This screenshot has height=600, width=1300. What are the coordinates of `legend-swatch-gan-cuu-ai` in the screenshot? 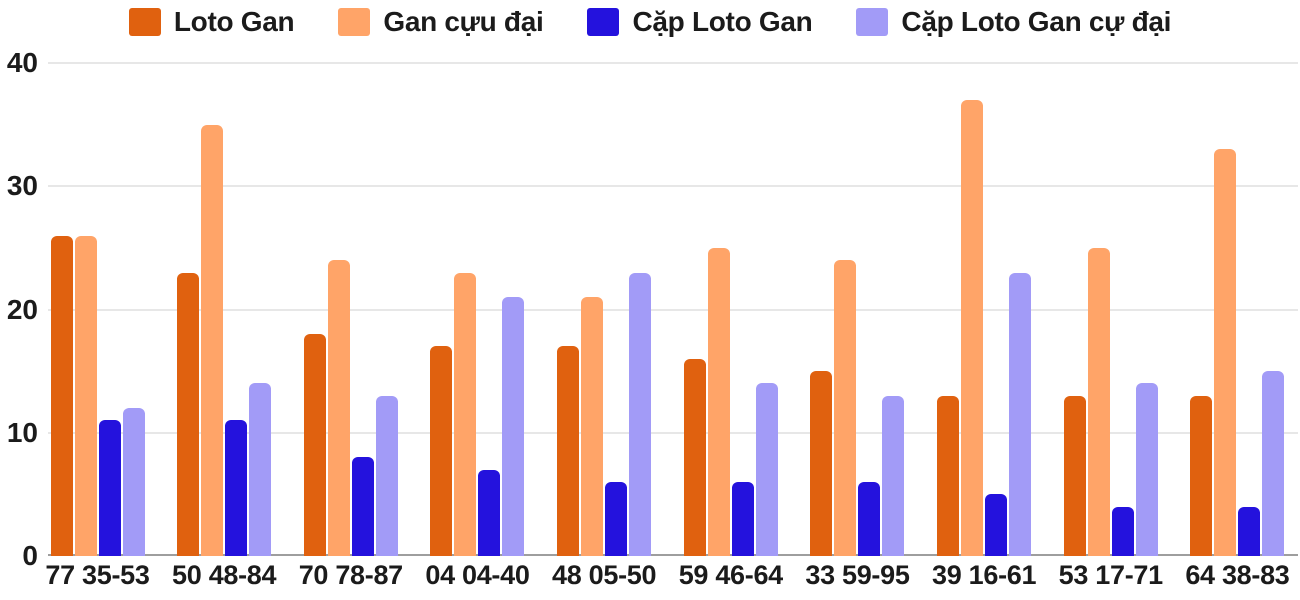 It's located at (354, 22).